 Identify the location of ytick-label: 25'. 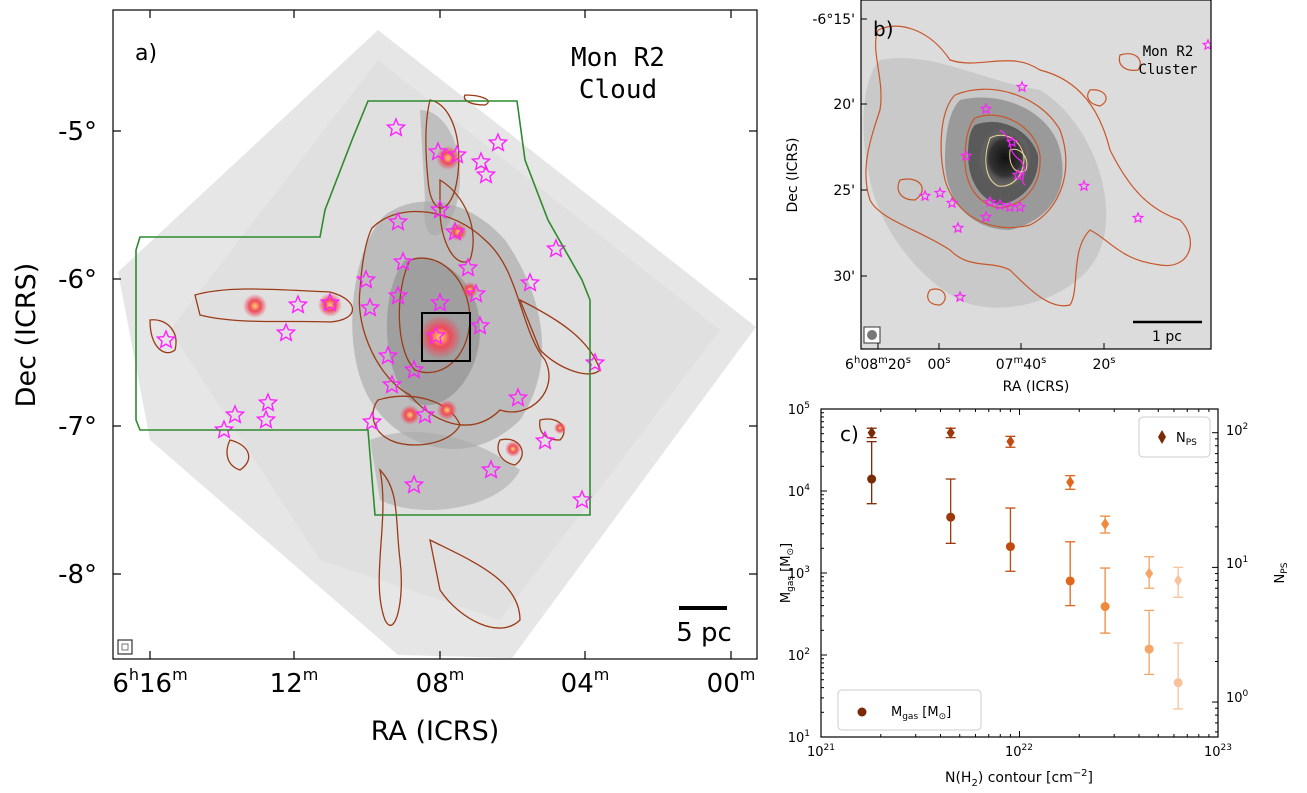
(844, 191).